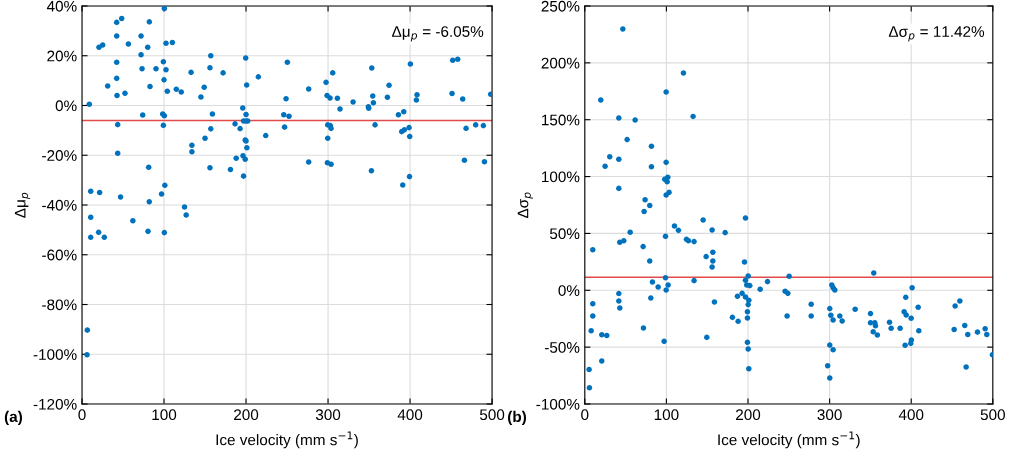 The height and width of the screenshot is (460, 1010). I want to click on y-tick-label: -120%, so click(55, 404).